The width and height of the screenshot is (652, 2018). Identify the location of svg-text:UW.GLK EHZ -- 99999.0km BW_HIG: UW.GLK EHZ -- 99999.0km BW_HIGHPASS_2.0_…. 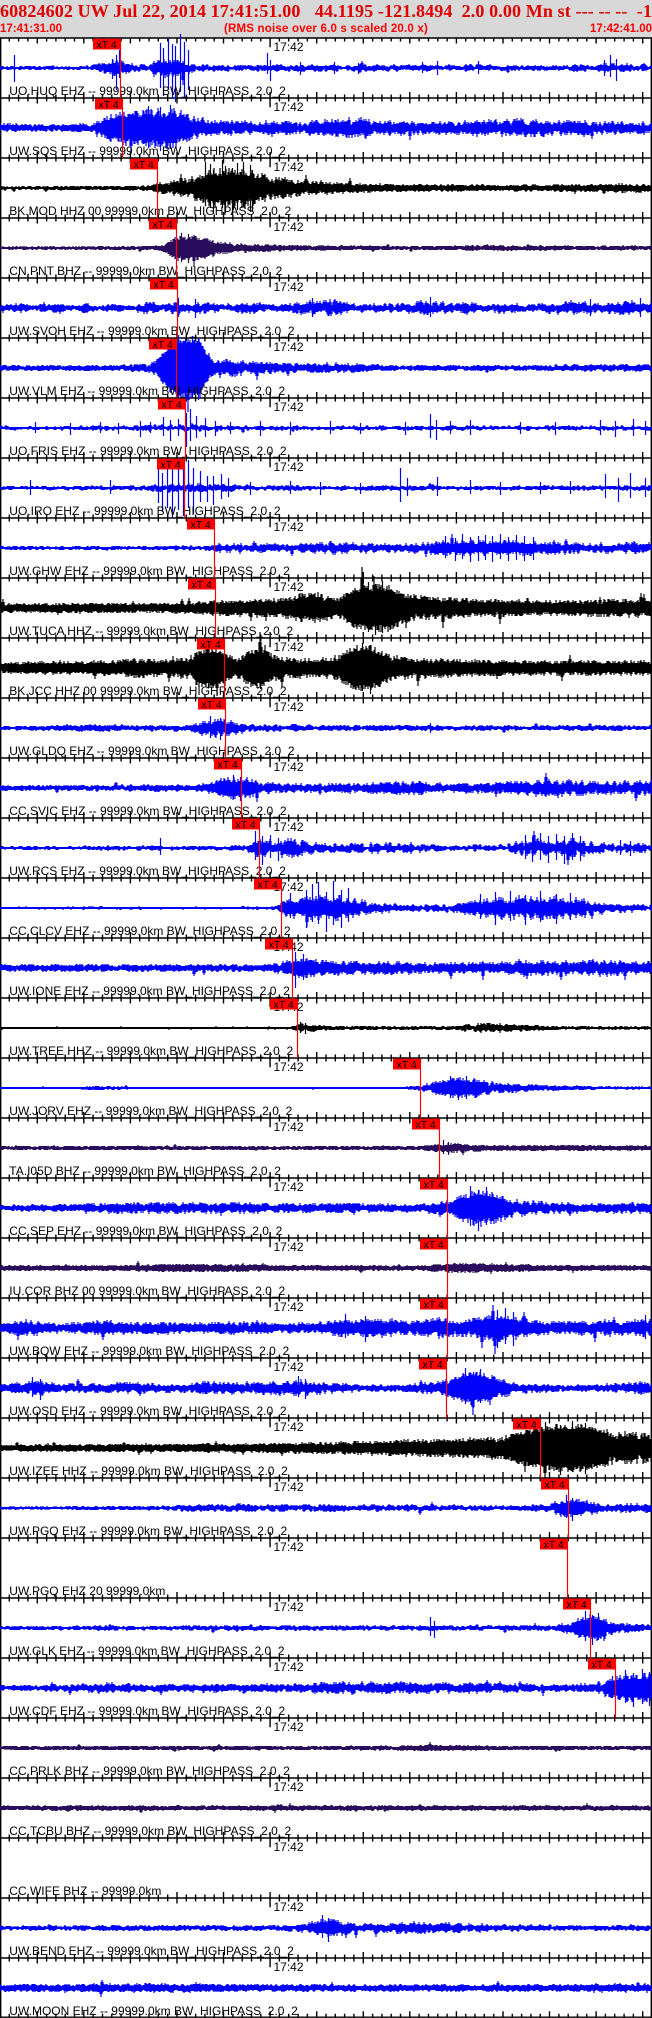
(147, 1651).